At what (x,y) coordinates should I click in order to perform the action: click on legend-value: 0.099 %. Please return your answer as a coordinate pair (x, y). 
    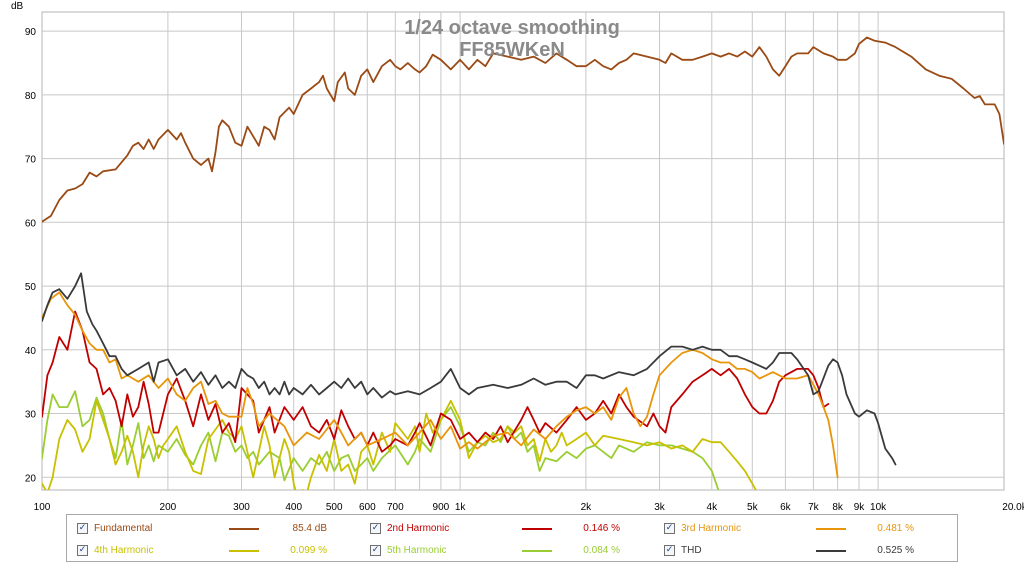
    Looking at the image, I should click on (308, 550).